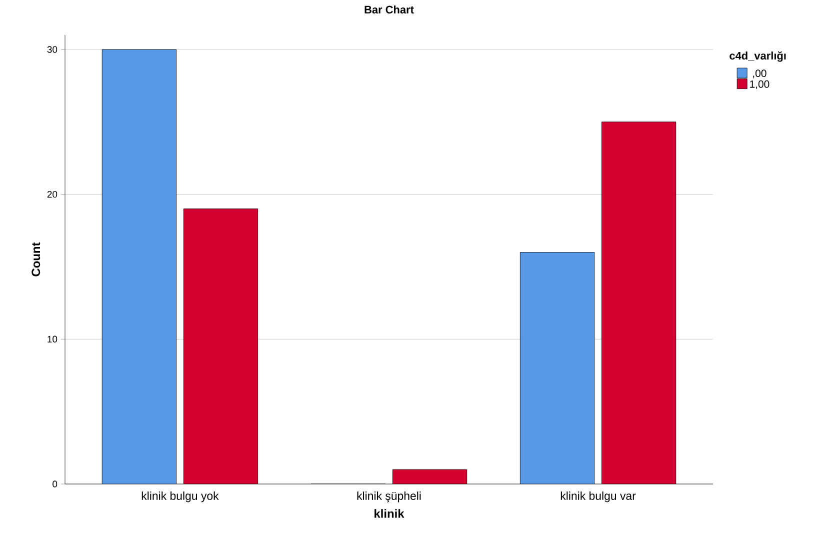 The width and height of the screenshot is (819, 548). Describe the element at coordinates (389, 9) in the screenshot. I see `chart-title: Bar Chart` at that location.